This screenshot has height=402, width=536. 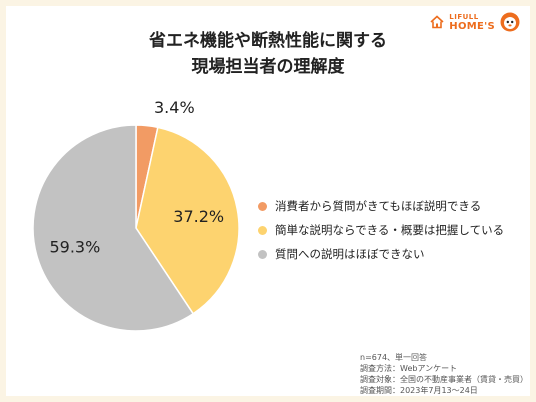 I want to click on legend-item-0: 消費者から質問がきてもほぼ説明できる, so click(x=381, y=206).